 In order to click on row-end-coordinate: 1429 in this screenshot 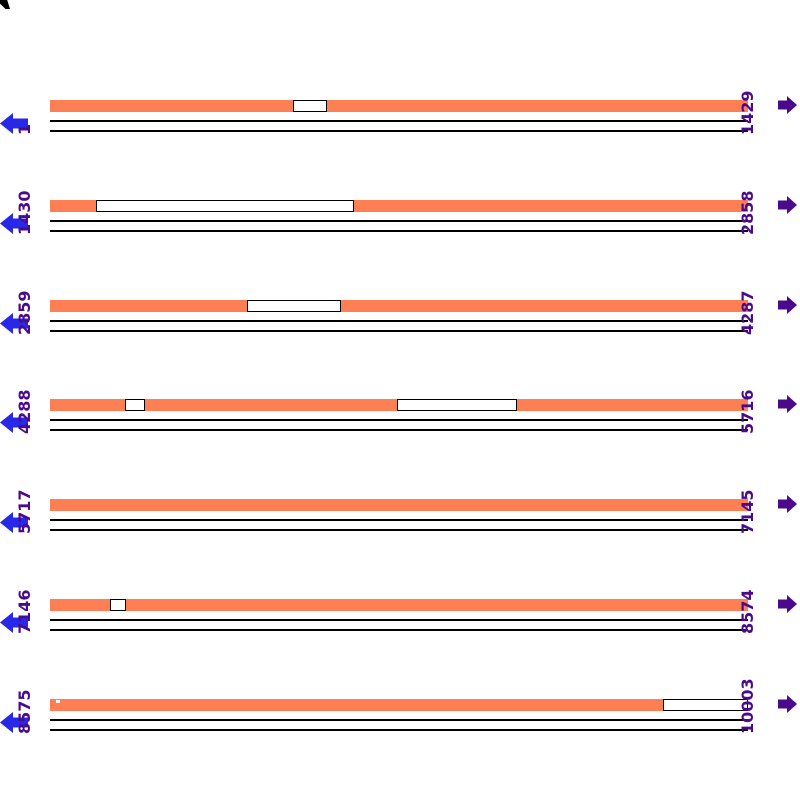, I will do `click(747, 112)`.